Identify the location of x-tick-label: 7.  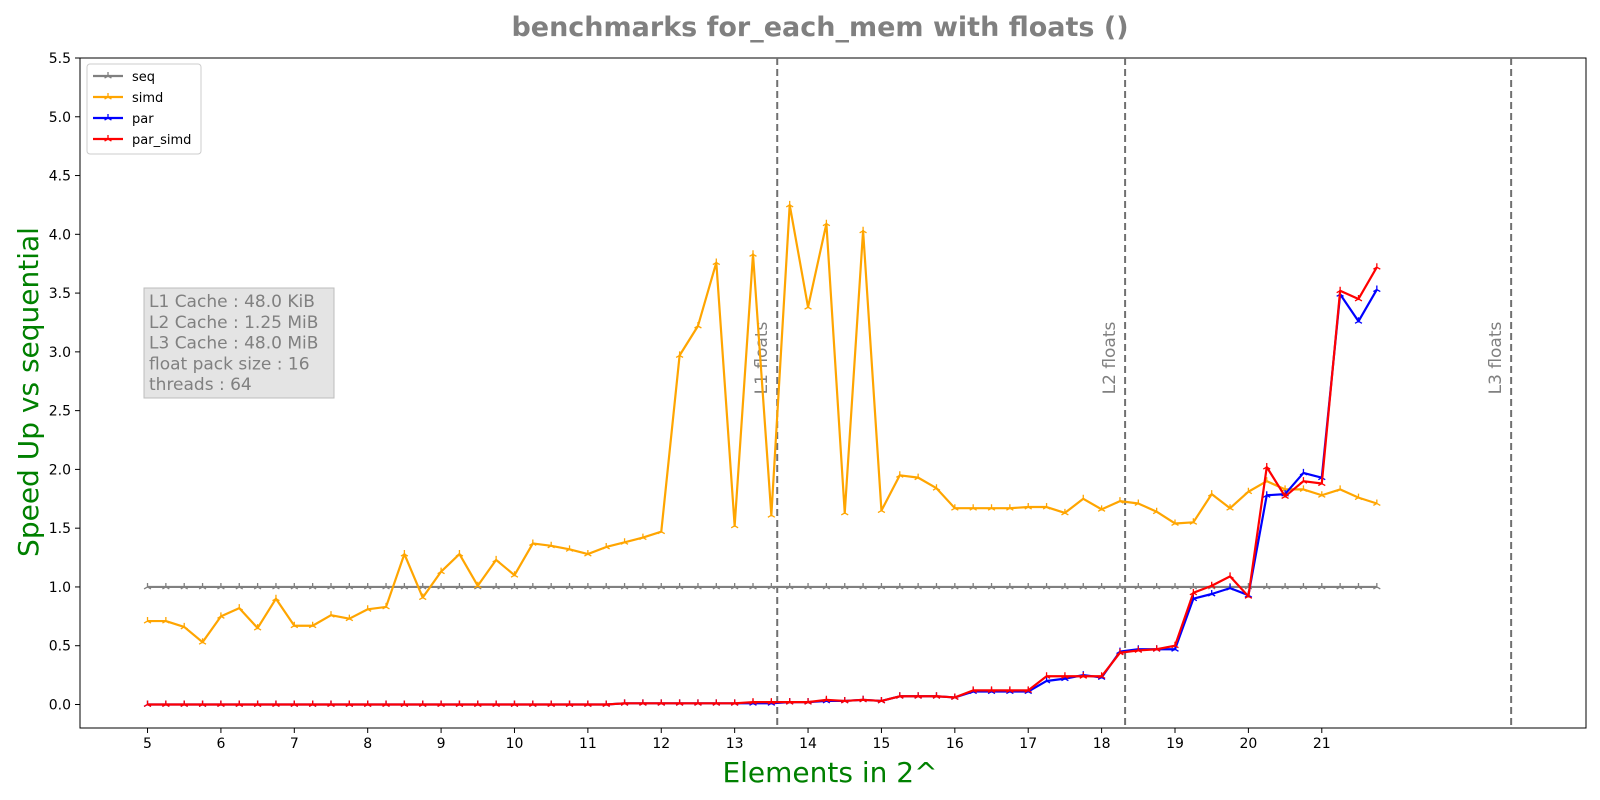
(294, 744).